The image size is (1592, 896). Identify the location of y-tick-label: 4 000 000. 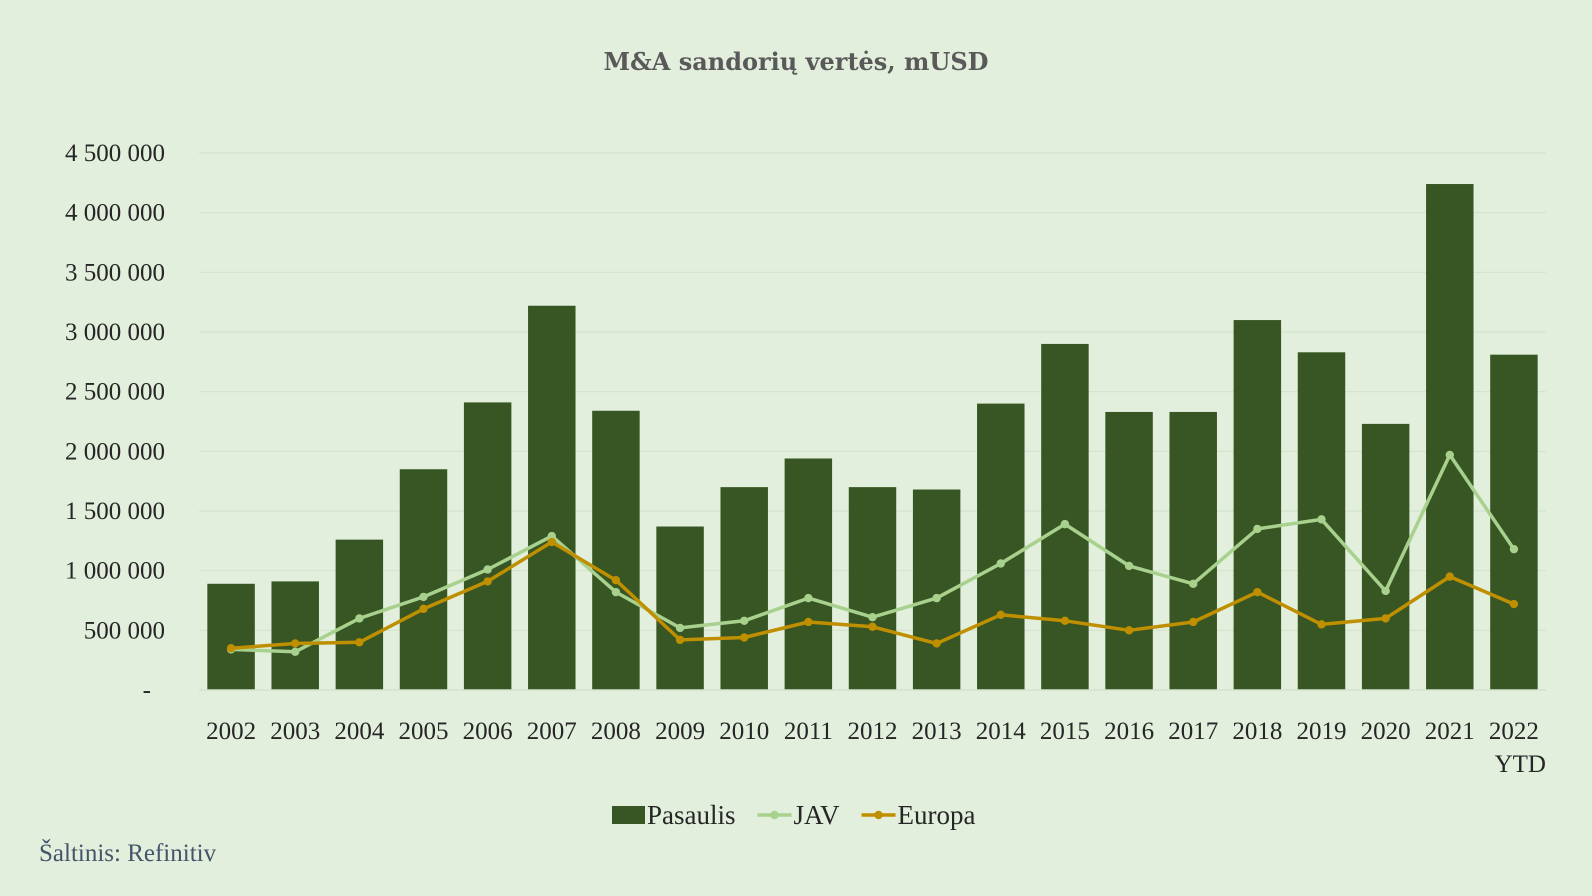
(115, 213).